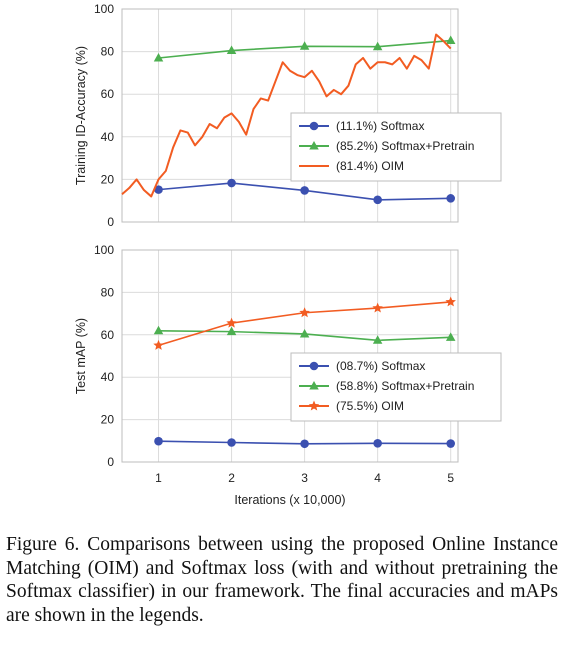 This screenshot has height=645, width=562. Describe the element at coordinates (304, 478) in the screenshot. I see `x-tick-label: 3` at that location.